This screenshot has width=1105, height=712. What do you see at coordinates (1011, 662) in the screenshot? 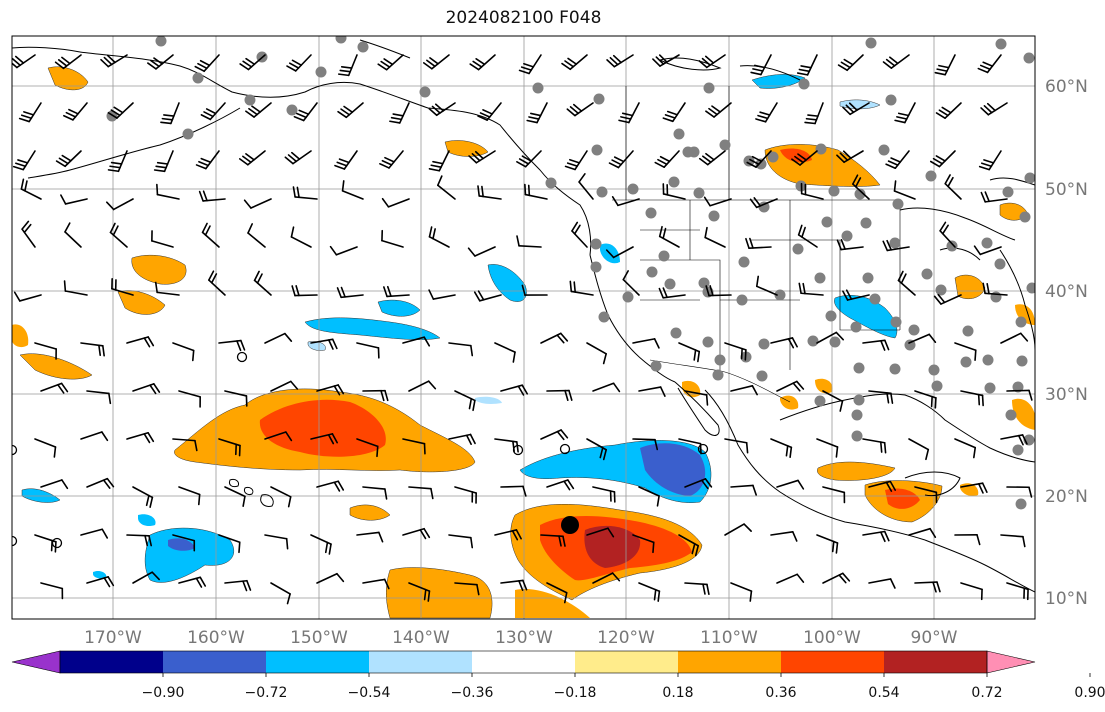
I see `colorbar-extend-high` at bounding box center [1011, 662].